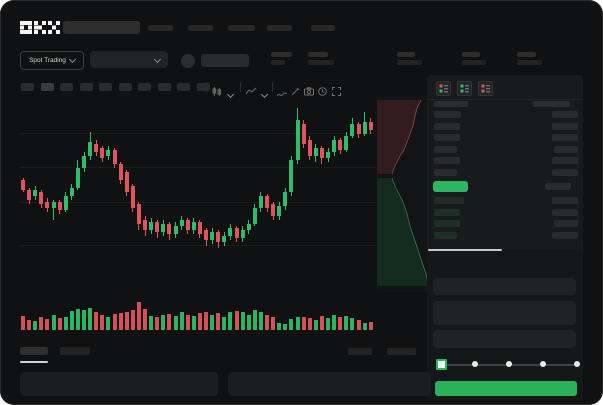 The width and height of the screenshot is (603, 405). What do you see at coordinates (53, 210) in the screenshot?
I see `candle-wick` at bounding box center [53, 210].